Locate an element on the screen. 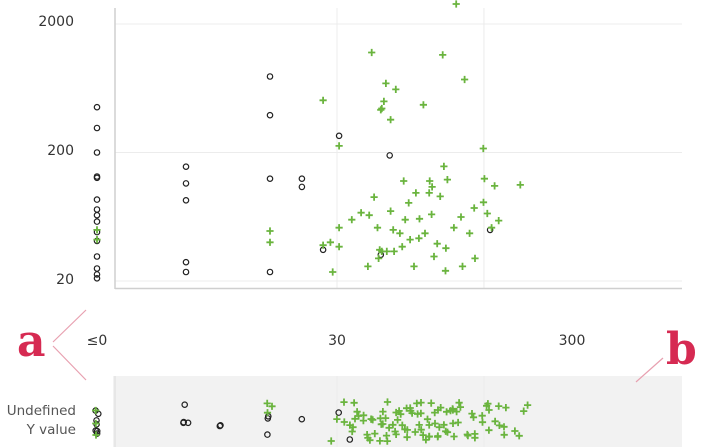 Image resolution: width=702 pixels, height=447 pixels. x-tick-label-zero: ≤0 is located at coordinates (97, 341).